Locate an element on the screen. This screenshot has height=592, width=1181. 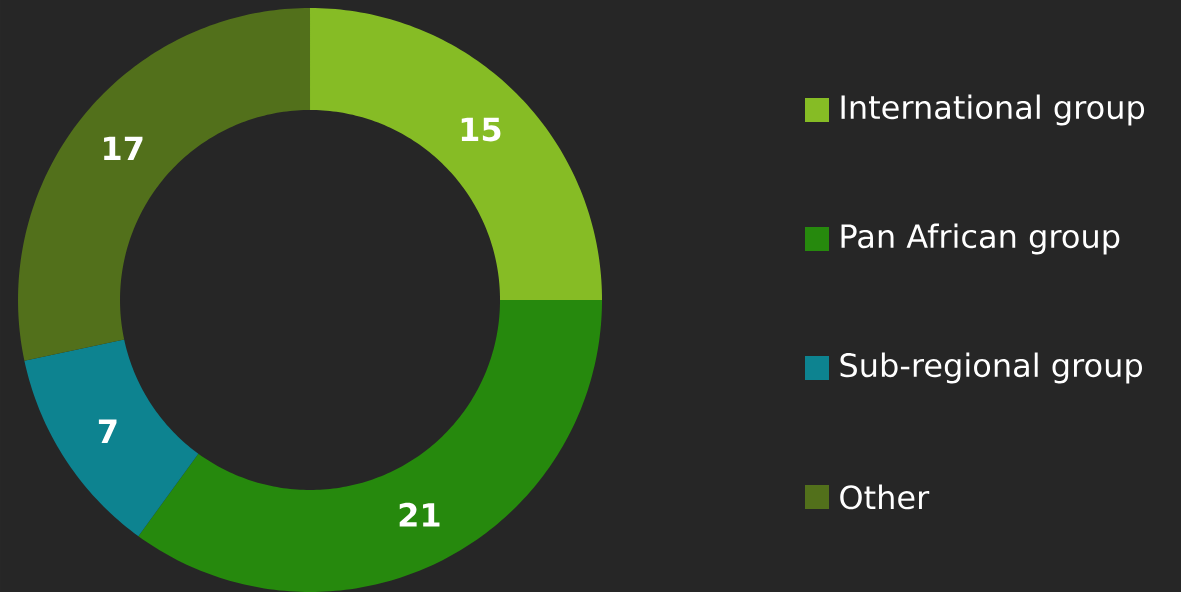
data-label: 15 is located at coordinates (481, 129).